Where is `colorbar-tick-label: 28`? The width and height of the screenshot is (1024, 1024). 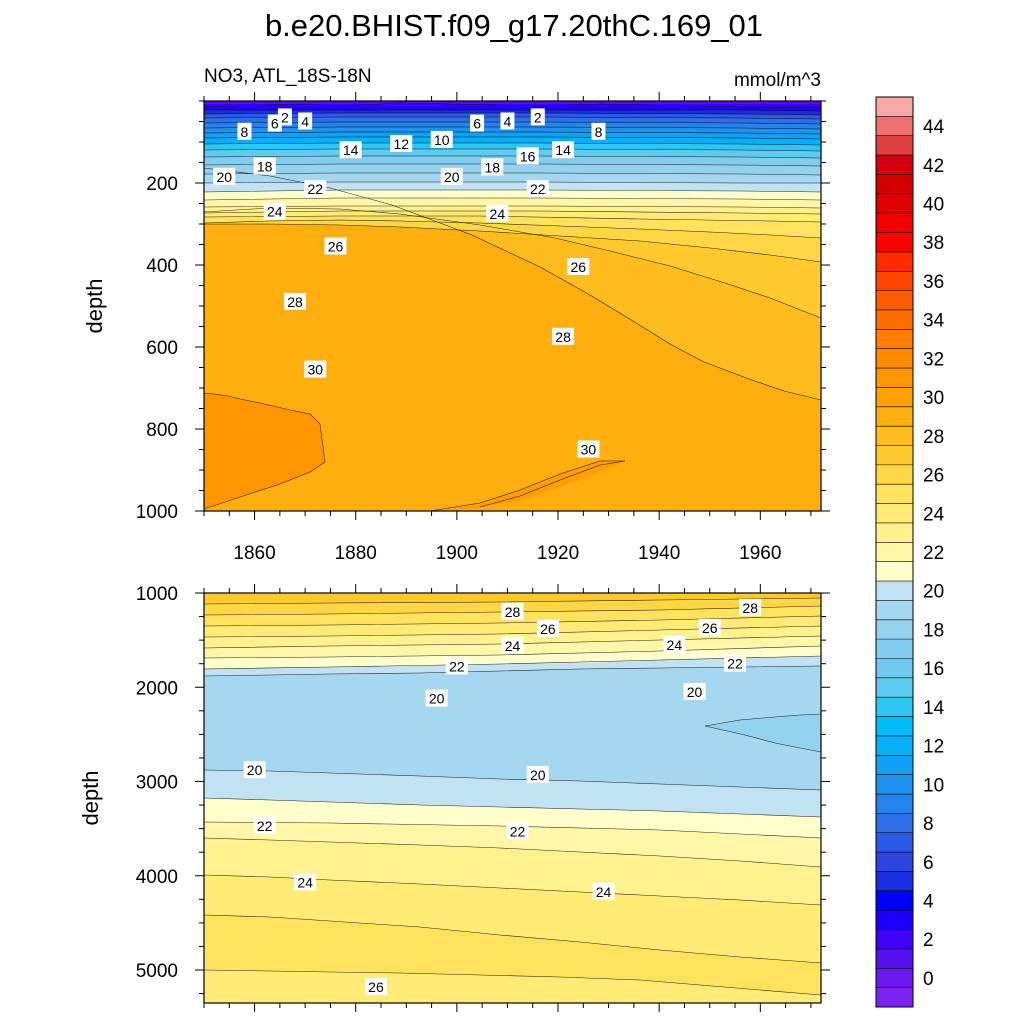
colorbar-tick-label: 28 is located at coordinates (933, 437).